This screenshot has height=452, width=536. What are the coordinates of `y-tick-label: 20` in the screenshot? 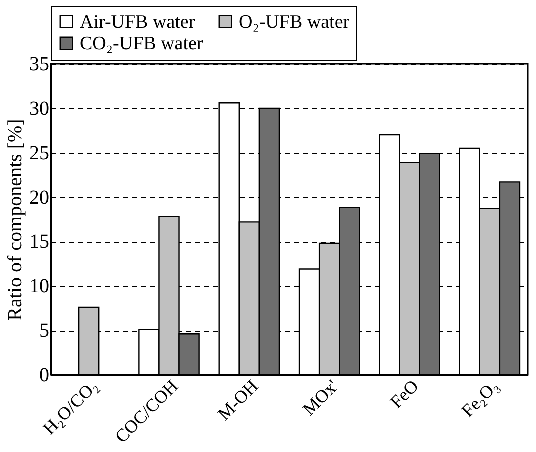 It's located at (40, 197).